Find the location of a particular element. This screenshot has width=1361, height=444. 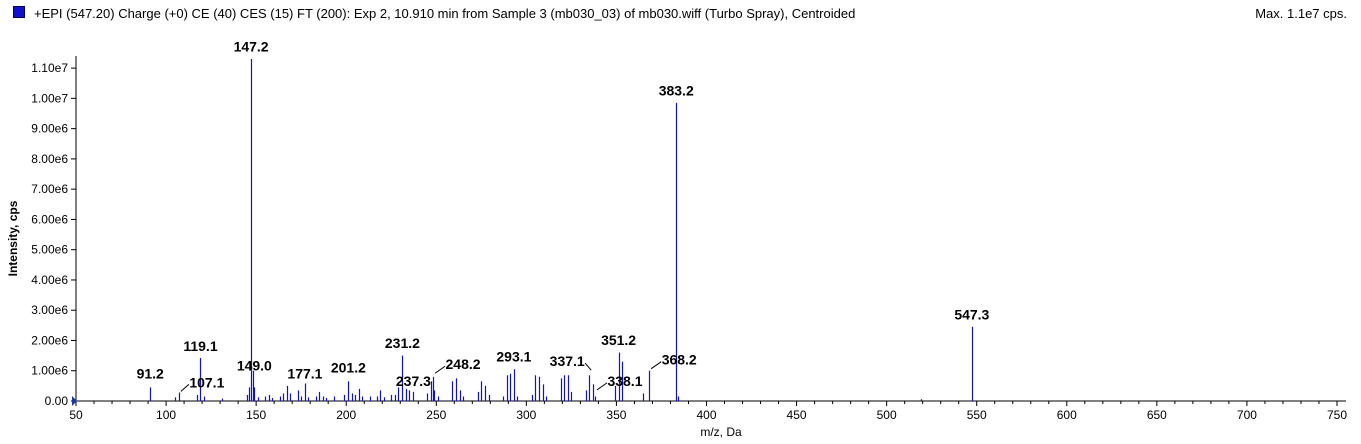

y-tick-label: 4.00e6 is located at coordinates (49, 280).